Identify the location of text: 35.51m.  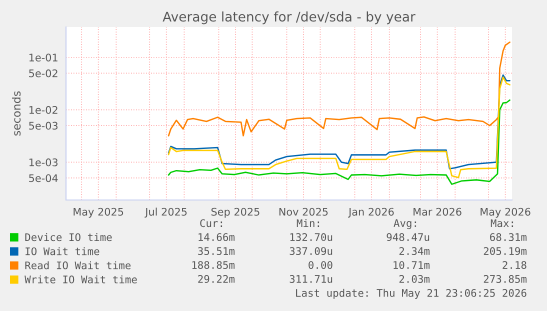
(216, 251).